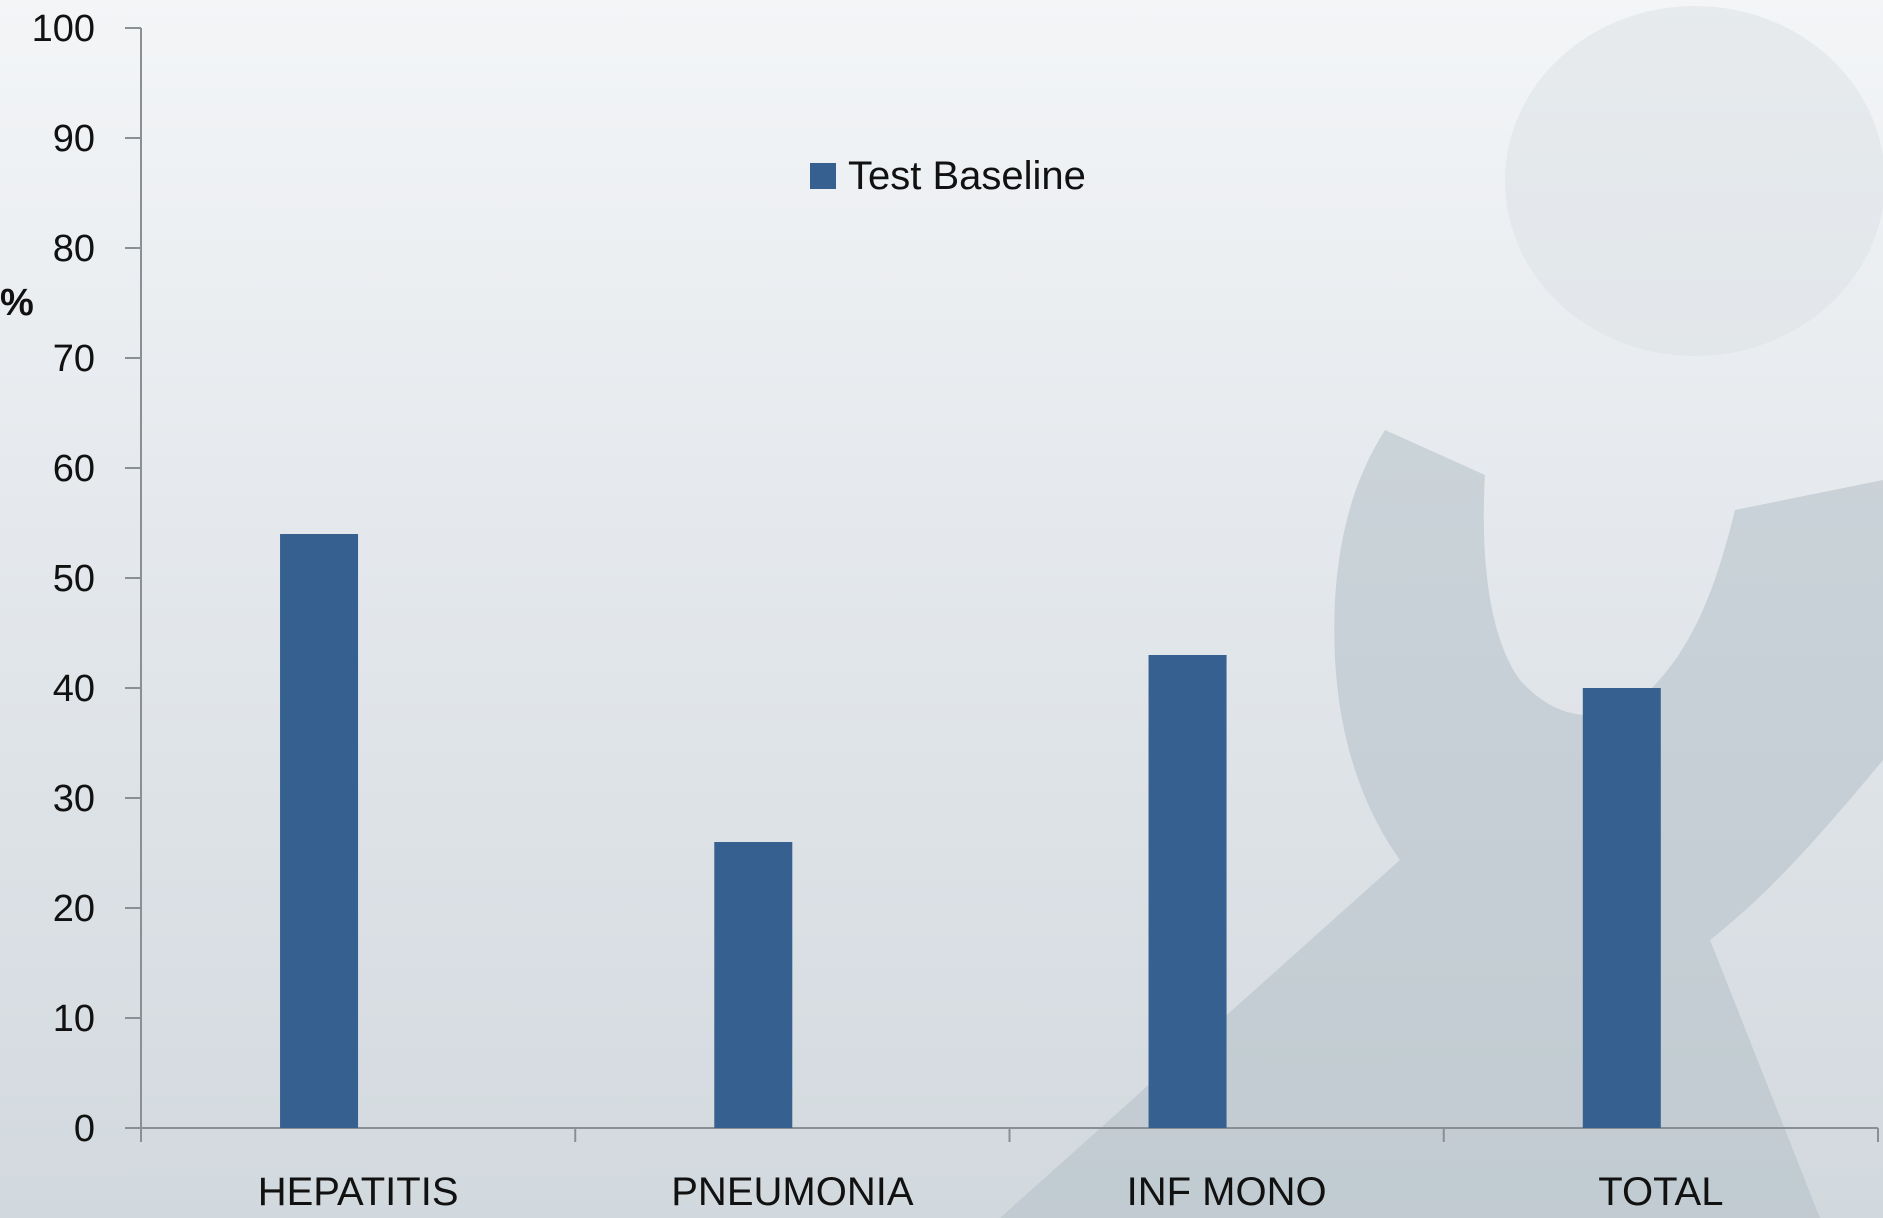  I want to click on y-tick-label: 10, so click(74, 1019).